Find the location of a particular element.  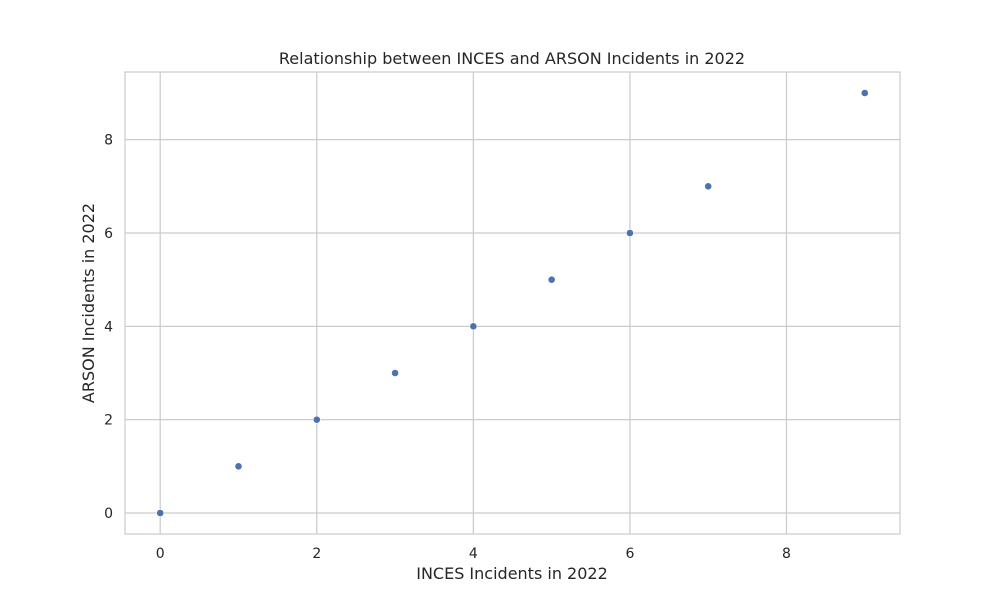

y-tick-label: 2 is located at coordinates (108, 421).